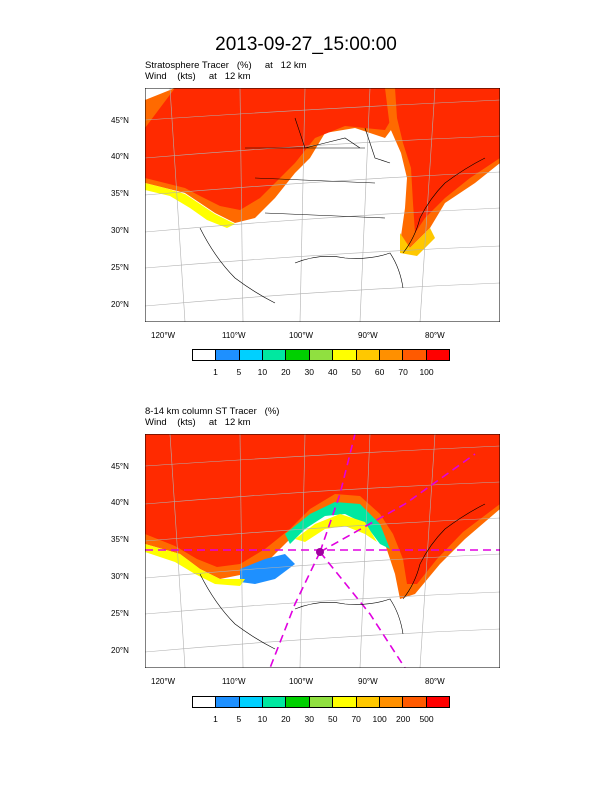  I want to click on bottom-lon-label-80: 80°W, so click(435, 681).